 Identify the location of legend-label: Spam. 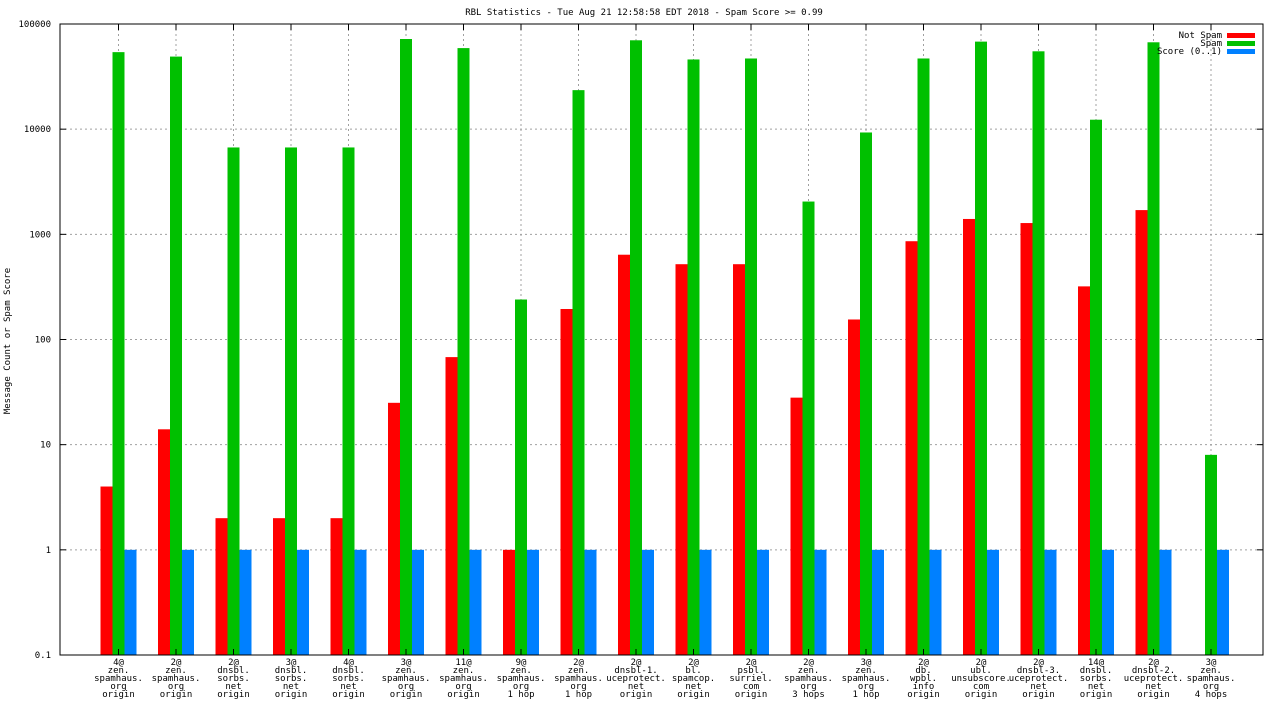
(1211, 44).